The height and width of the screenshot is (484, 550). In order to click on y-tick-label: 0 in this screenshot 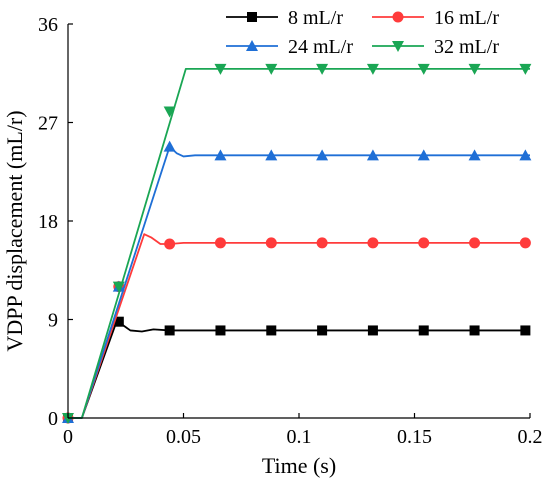, I will do `click(53, 419)`.